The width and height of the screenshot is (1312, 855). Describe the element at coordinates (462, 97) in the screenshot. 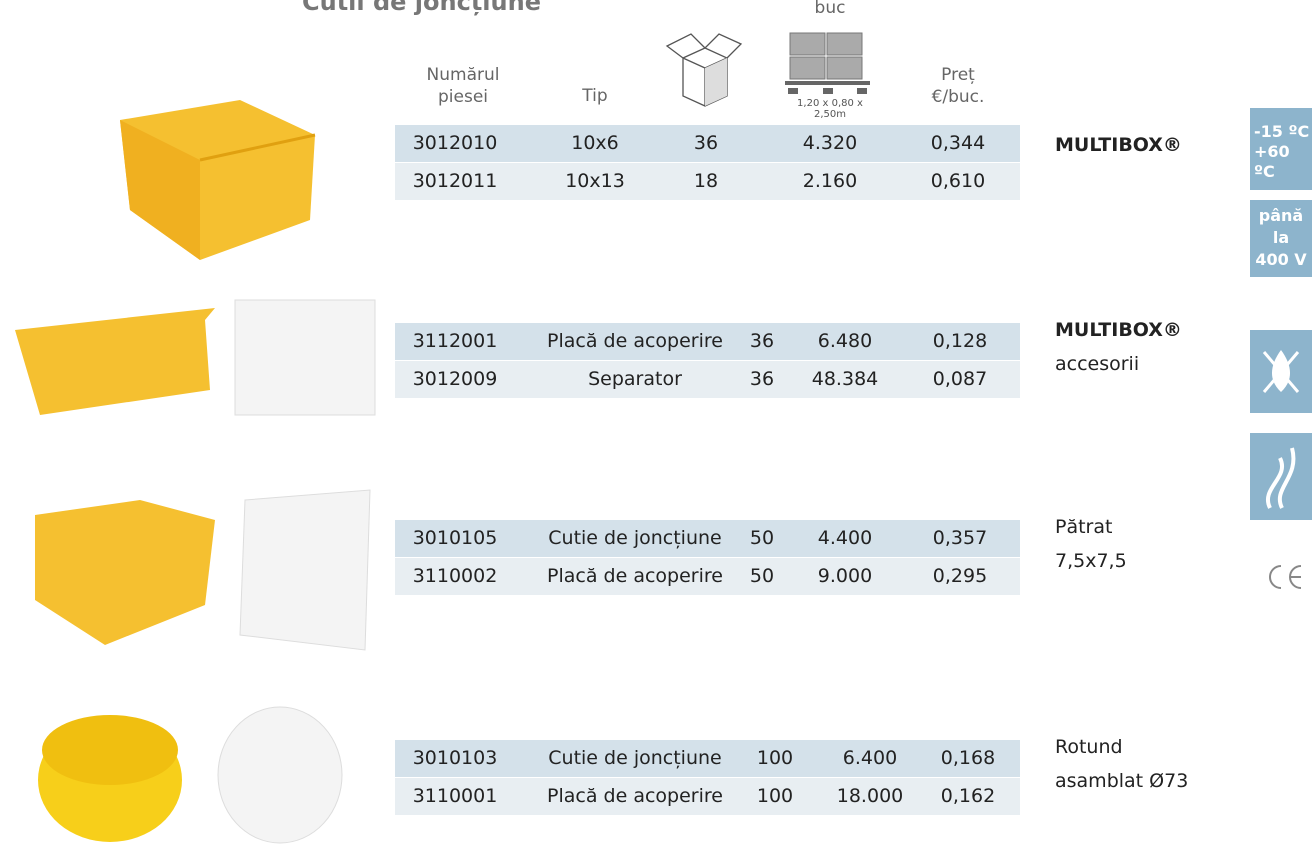

I see `header-text: piesei` at that location.